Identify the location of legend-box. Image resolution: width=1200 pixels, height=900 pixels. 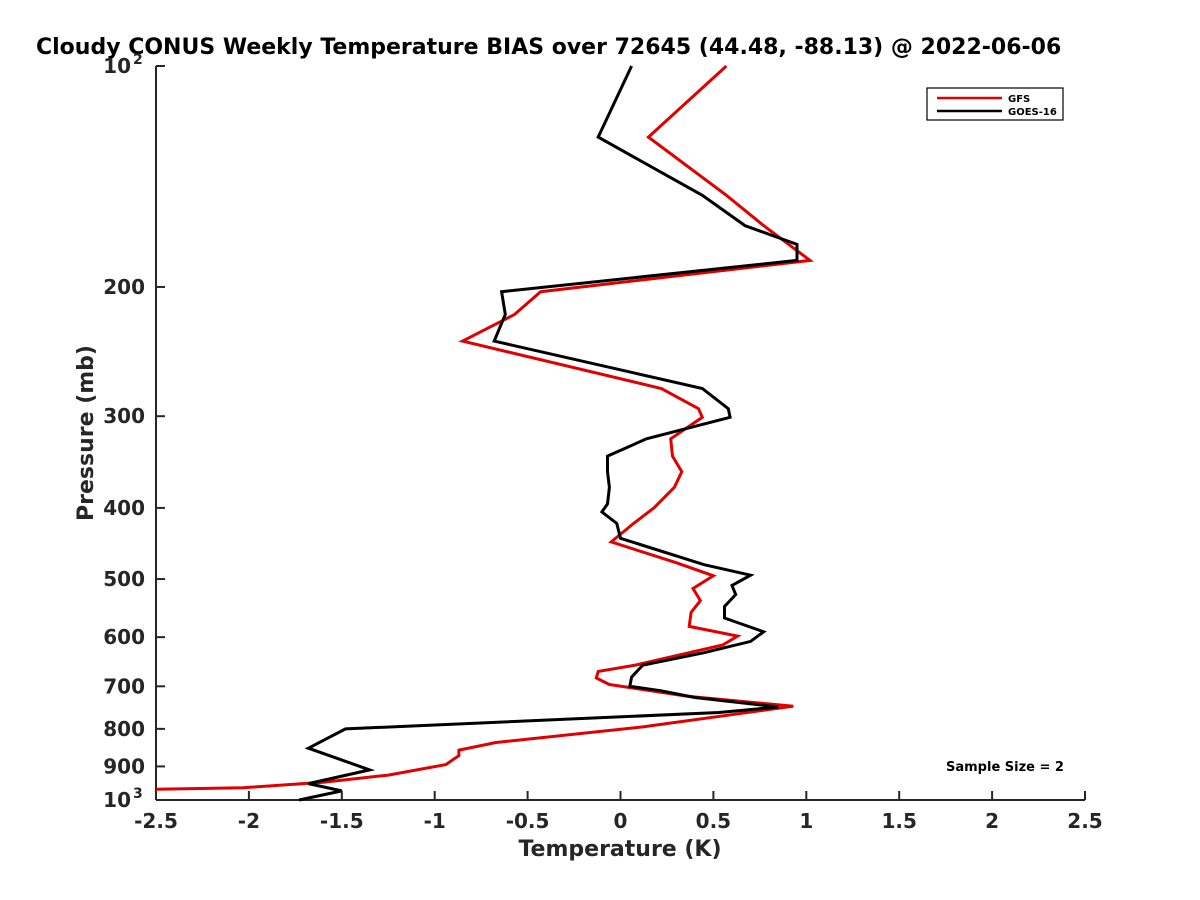
(995, 104).